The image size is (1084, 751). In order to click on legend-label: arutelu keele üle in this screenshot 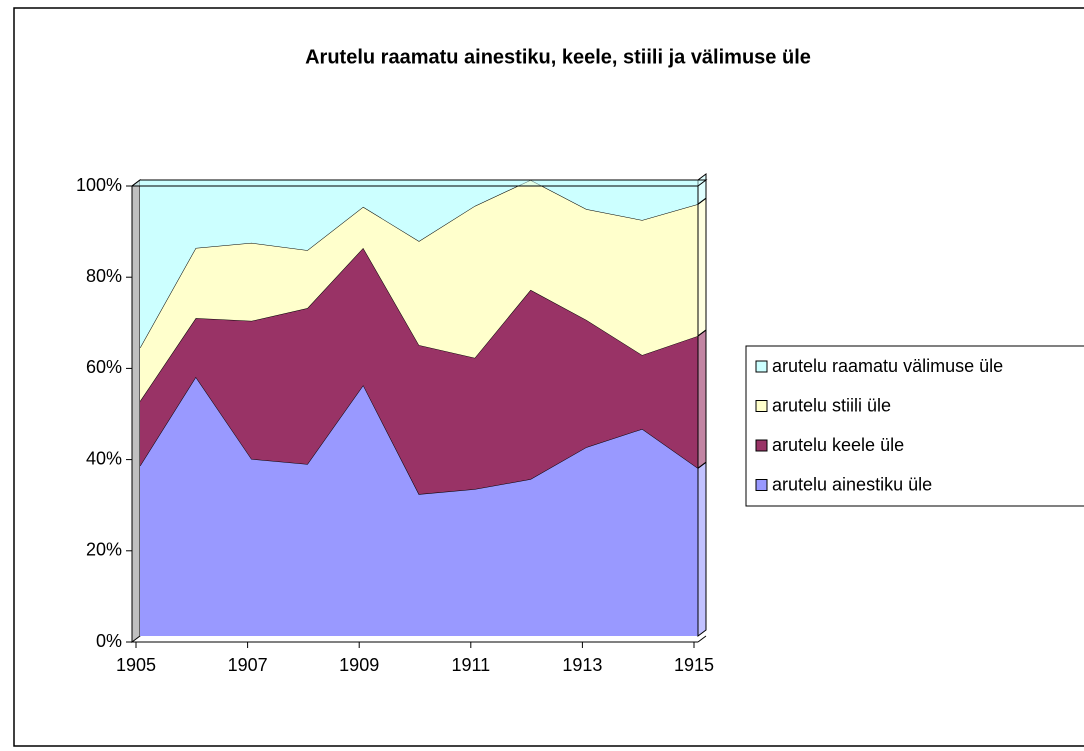, I will do `click(838, 445)`.